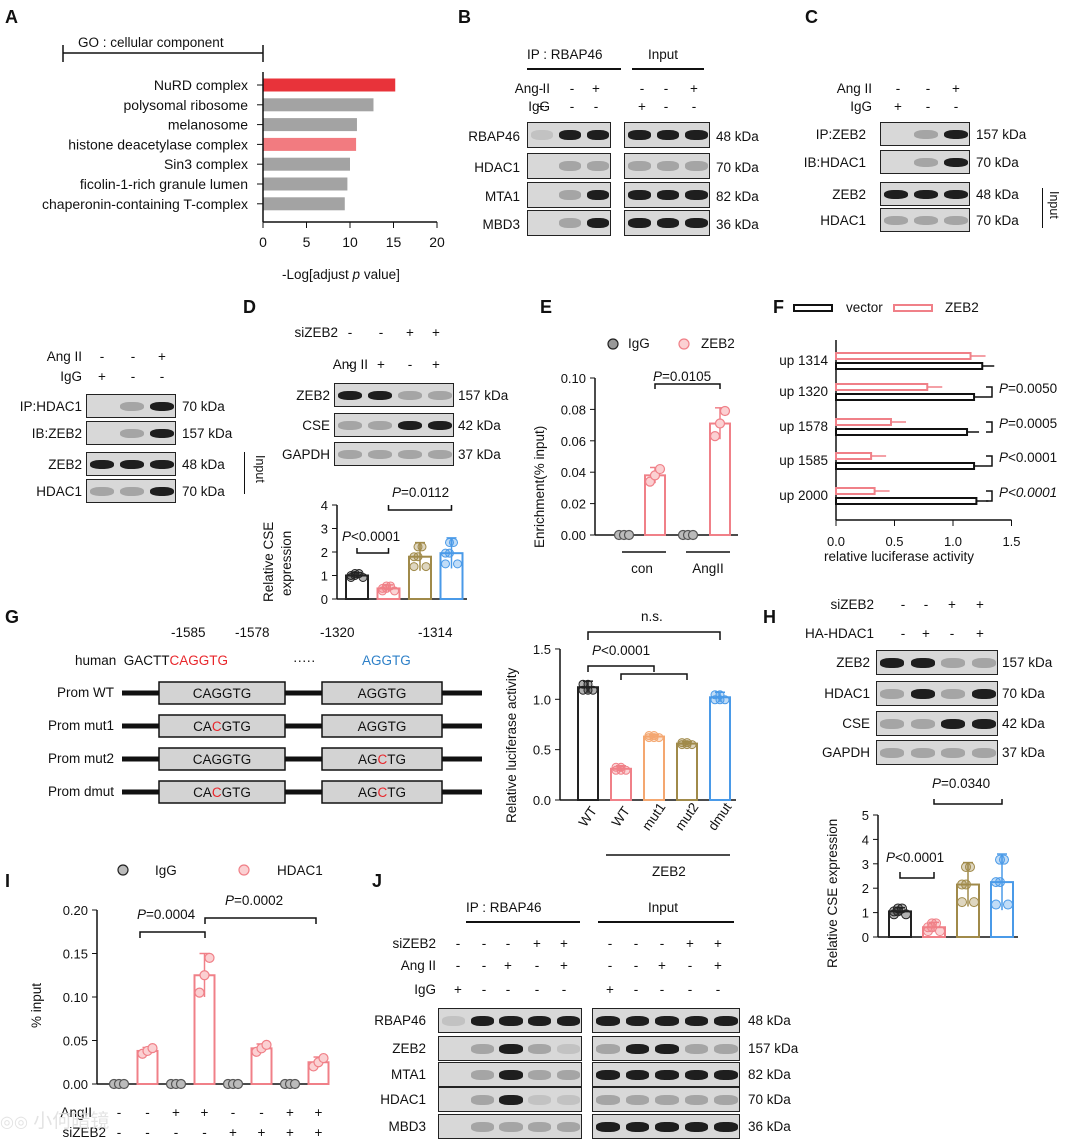  Describe the element at coordinates (905, 397) in the screenshot. I see `bar-vector` at that location.